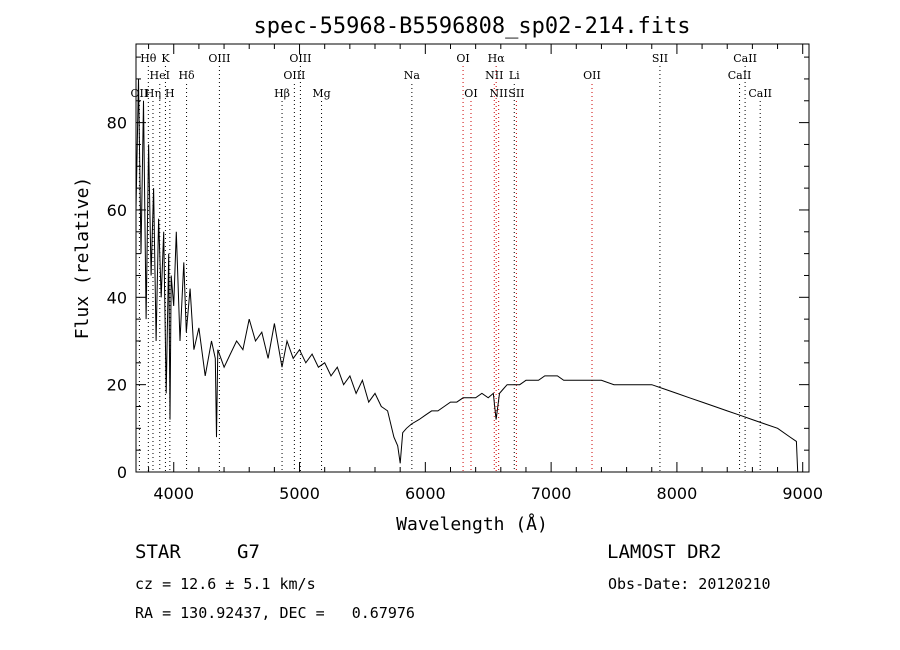 The height and width of the screenshot is (650, 900). Describe the element at coordinates (160, 75) in the screenshot. I see `line-marker-label: HeI` at that location.